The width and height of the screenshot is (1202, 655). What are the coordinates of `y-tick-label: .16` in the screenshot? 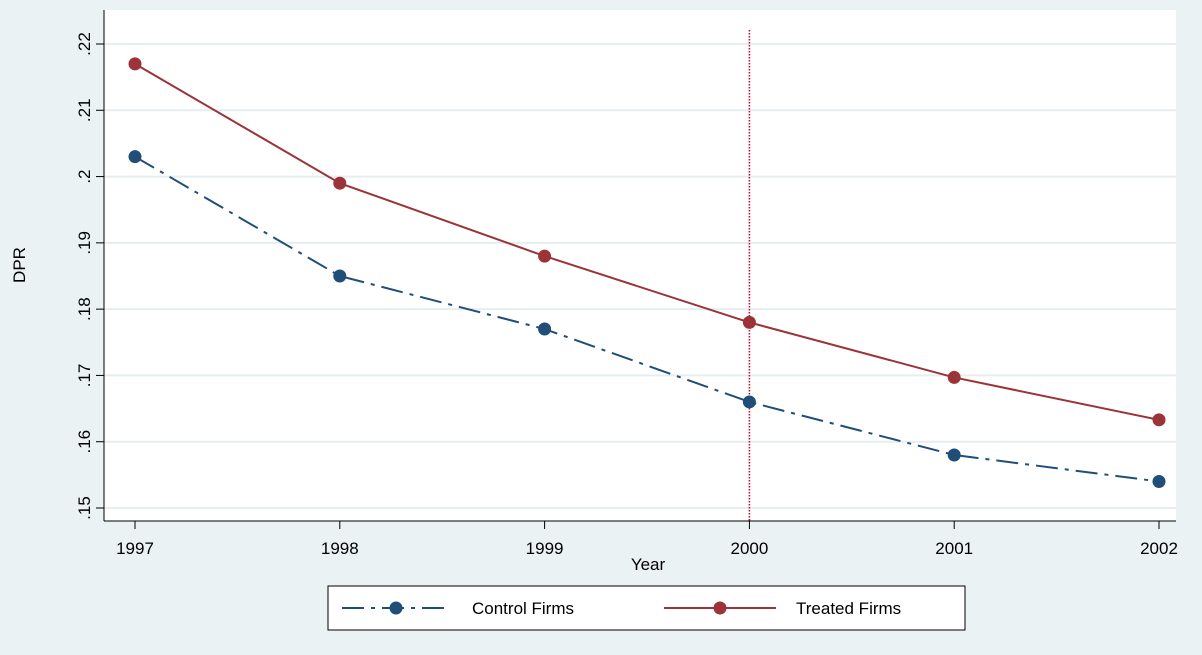 It's located at (84, 442).